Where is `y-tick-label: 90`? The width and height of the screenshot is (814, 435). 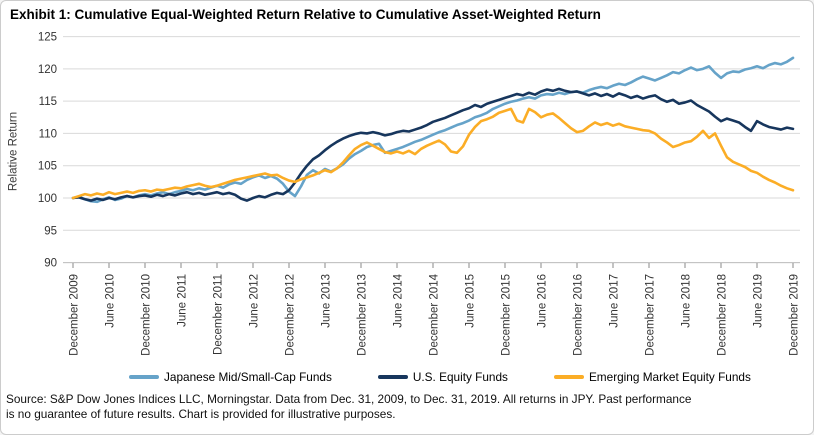
y-tick-label: 90 is located at coordinates (50, 264).